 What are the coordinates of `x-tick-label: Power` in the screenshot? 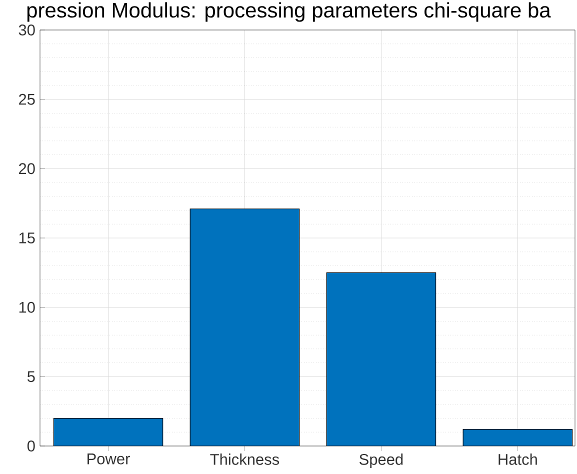 It's located at (109, 459).